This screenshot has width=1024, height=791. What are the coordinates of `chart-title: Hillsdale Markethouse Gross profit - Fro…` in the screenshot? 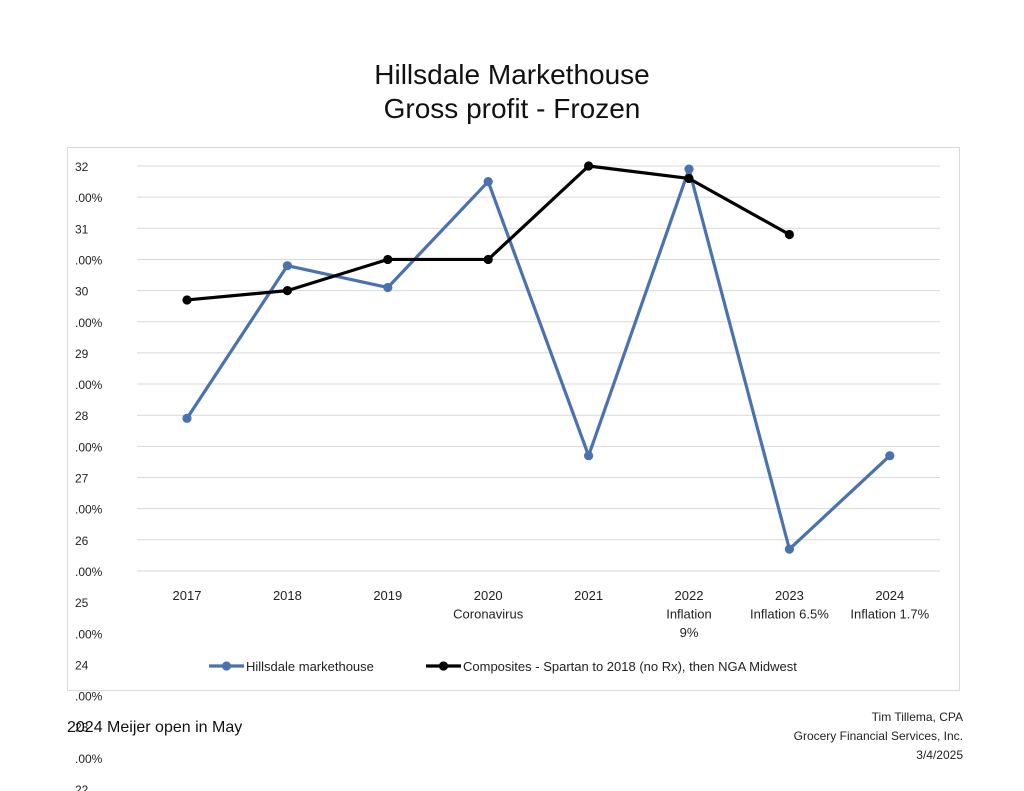 It's located at (512, 92).